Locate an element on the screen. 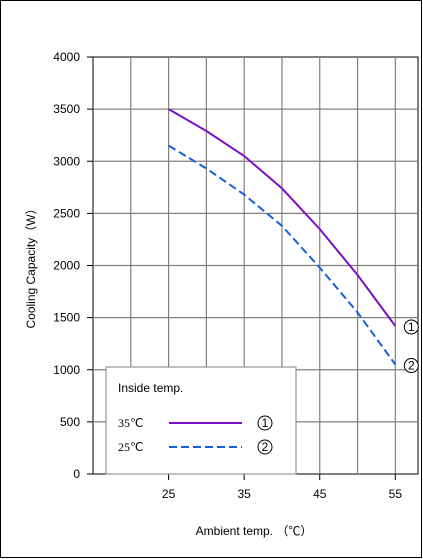  y-tick-label: 1500 is located at coordinates (66, 318).